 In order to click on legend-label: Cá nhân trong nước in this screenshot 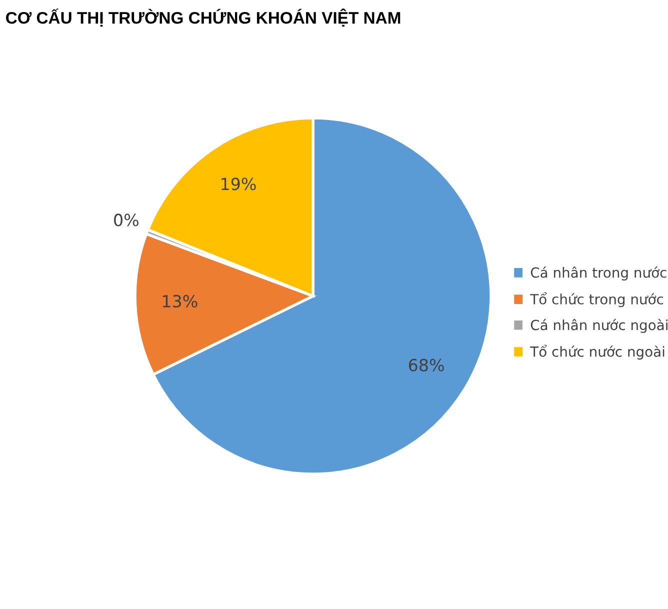, I will do `click(598, 273)`.